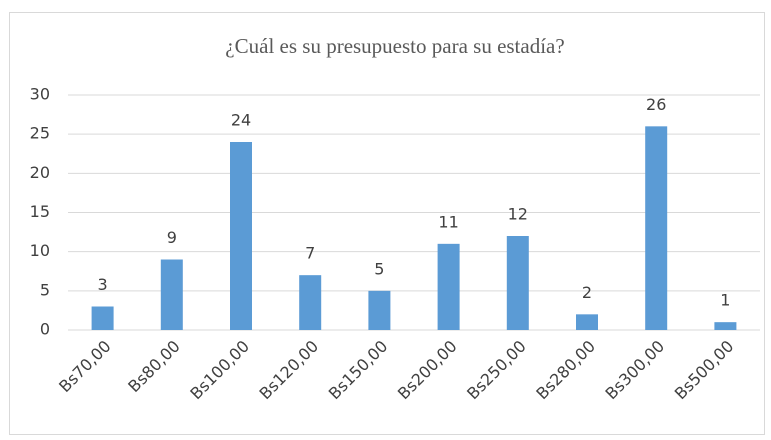 This screenshot has width=771, height=440. I want to click on y-tick-label: 15, so click(40, 211).